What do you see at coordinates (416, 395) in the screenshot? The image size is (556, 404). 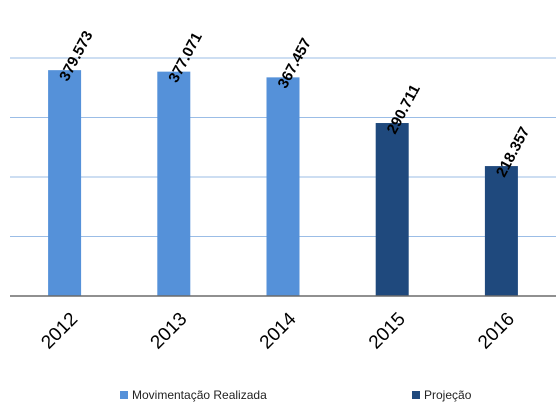 I see `legend-swatch-projecao` at bounding box center [416, 395].